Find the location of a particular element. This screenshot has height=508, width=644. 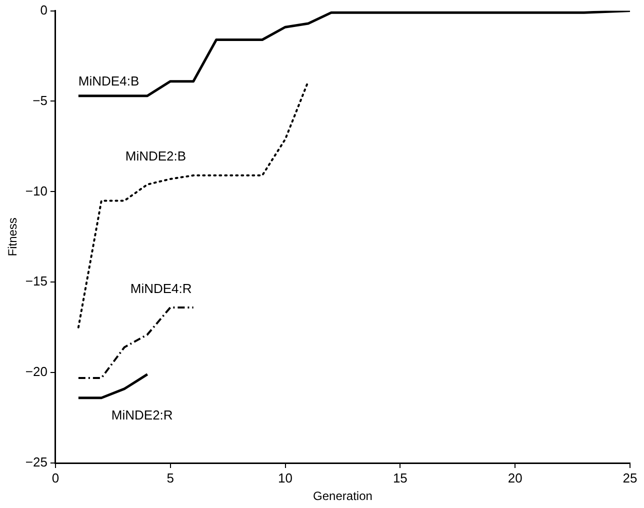

series-label: MiNDE2:R is located at coordinates (142, 414).